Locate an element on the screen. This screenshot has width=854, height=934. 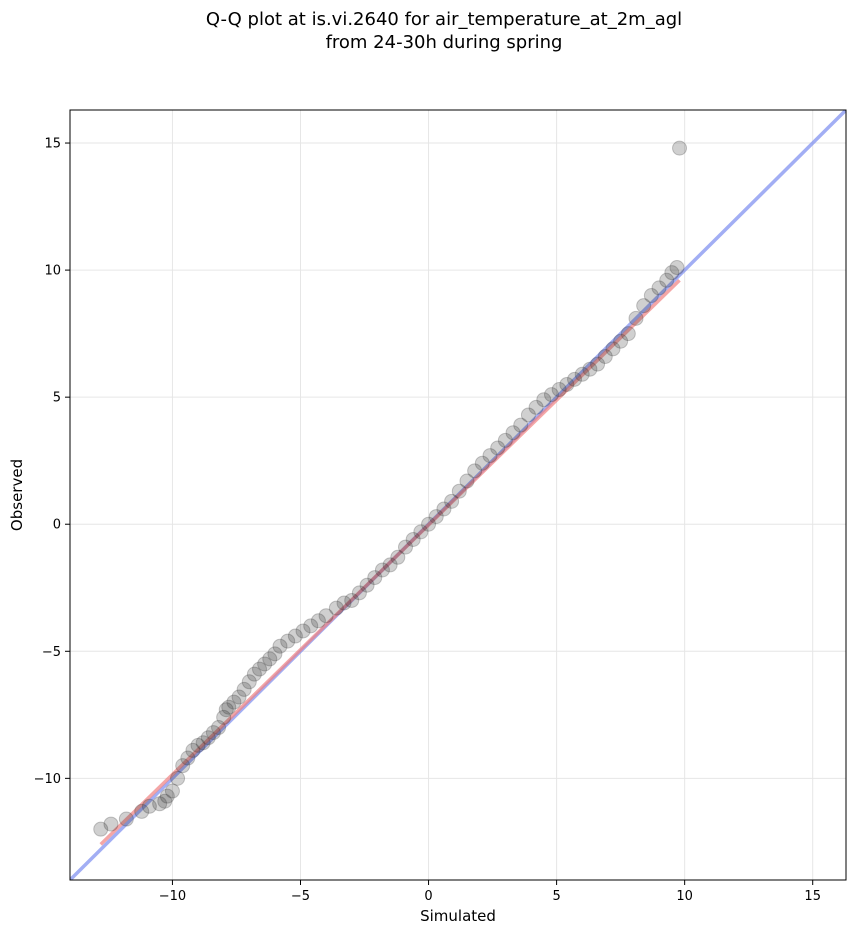
x-tick-label: 10 is located at coordinates (684, 896).